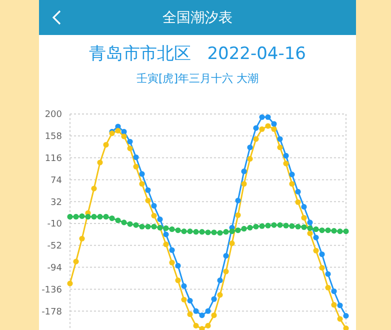 The height and width of the screenshot is (330, 391). Describe the element at coordinates (52, 290) in the screenshot. I see `y-tick-label: -136` at that location.